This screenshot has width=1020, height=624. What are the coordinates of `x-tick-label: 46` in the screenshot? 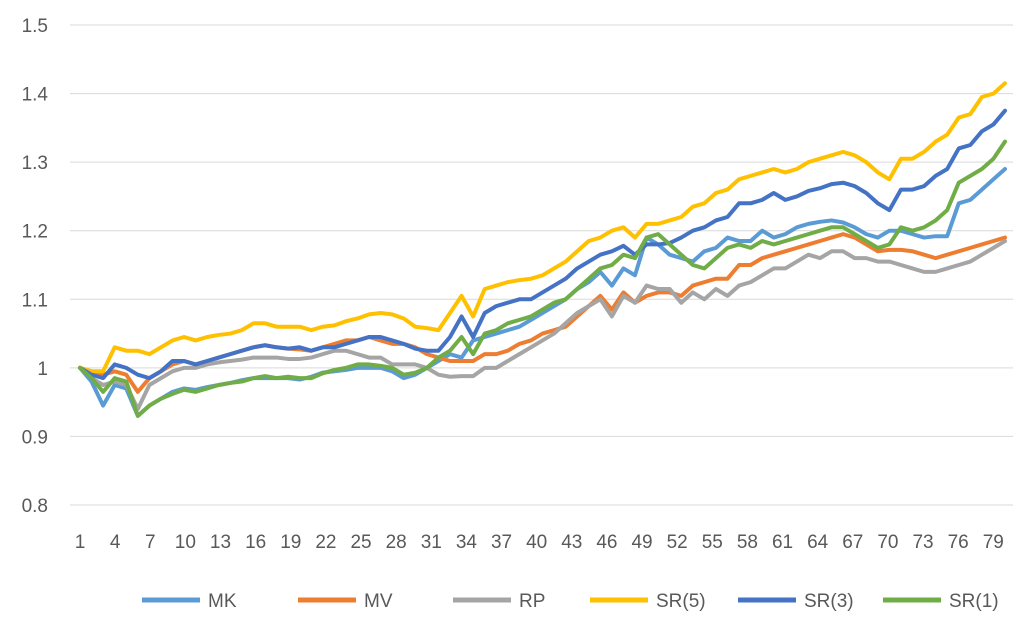 It's located at (606, 542).